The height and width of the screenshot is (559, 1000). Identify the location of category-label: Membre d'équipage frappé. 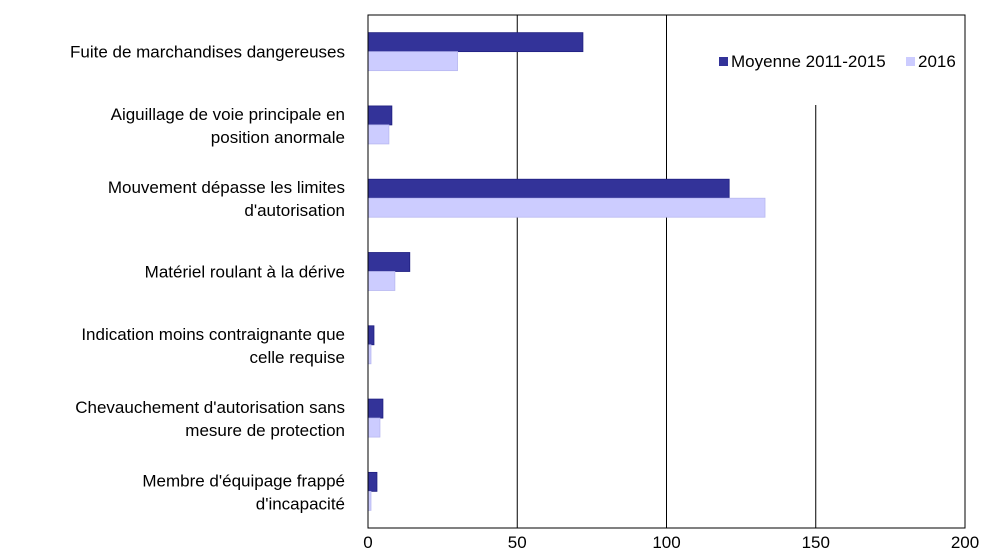
(243, 480).